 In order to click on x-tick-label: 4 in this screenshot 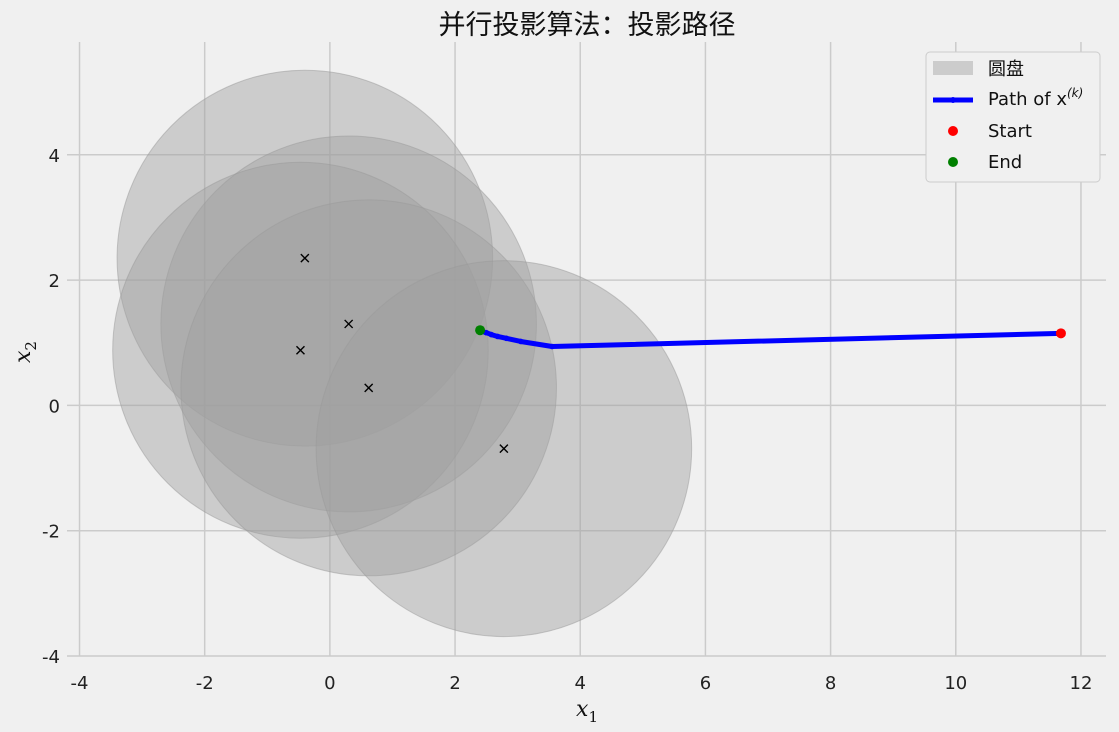, I will do `click(580, 683)`.